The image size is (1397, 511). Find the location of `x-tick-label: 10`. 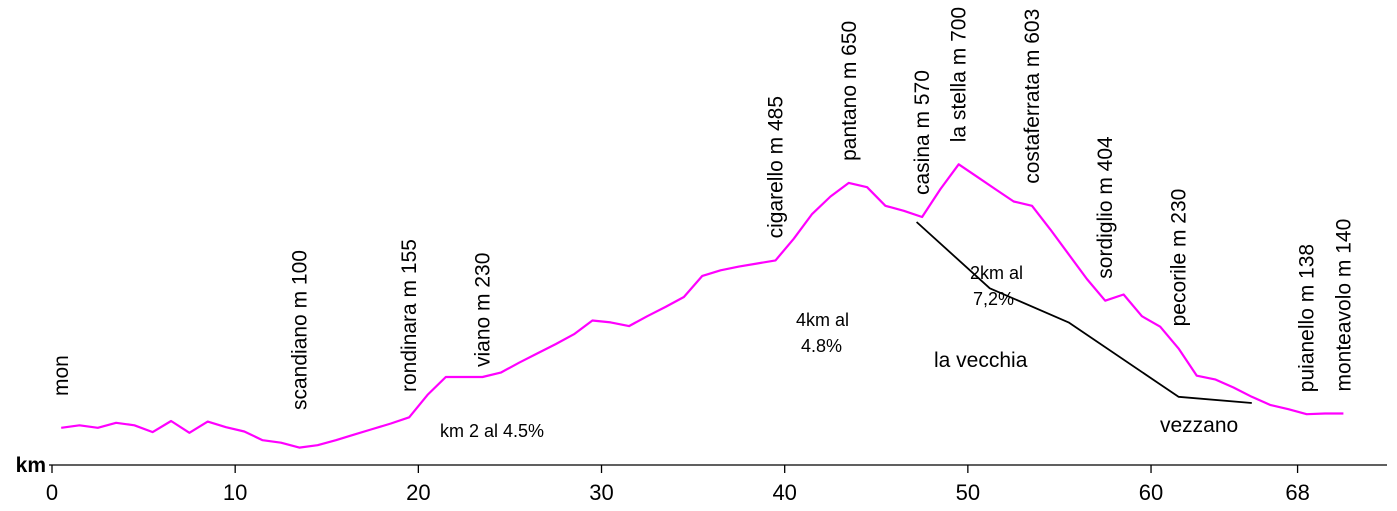

x-tick-label: 10 is located at coordinates (235, 492).